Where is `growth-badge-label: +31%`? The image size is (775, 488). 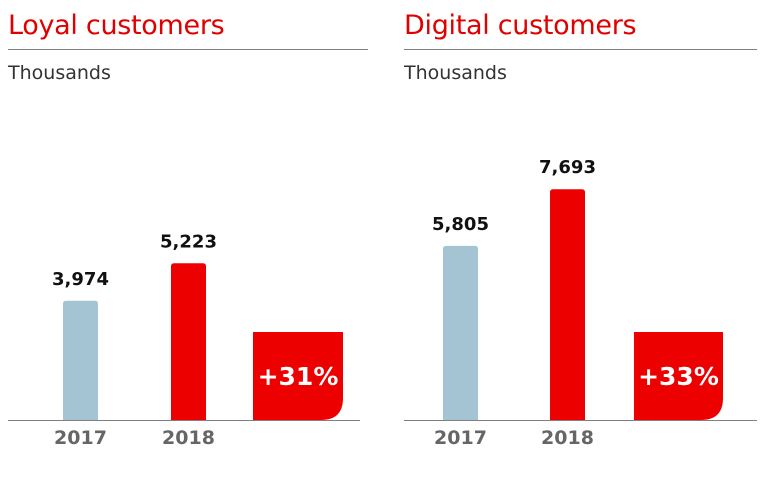
growth-badge-label: +31% is located at coordinates (298, 376).